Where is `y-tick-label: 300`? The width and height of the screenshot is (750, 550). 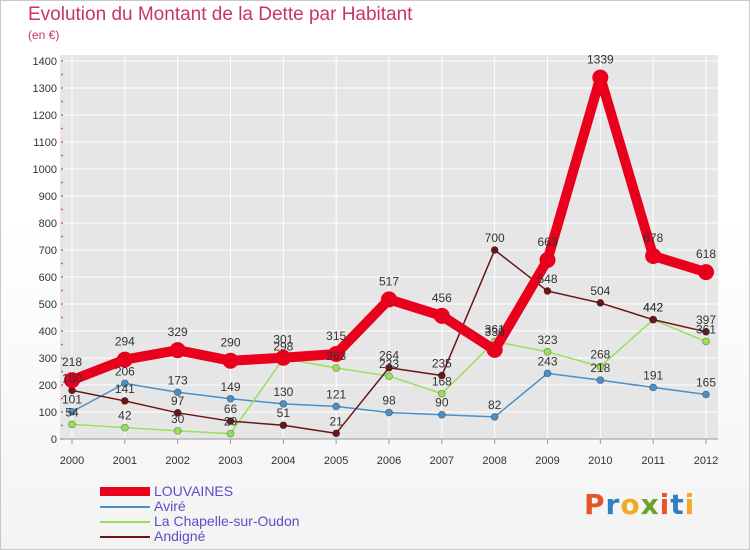 y-tick-label: 300 is located at coordinates (48, 359).